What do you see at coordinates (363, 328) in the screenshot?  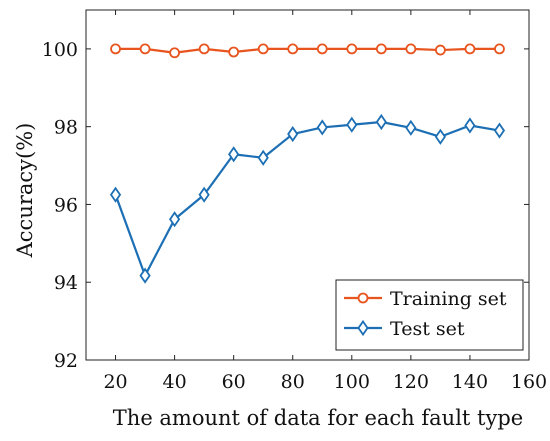 I see `legend-test-set-marker` at bounding box center [363, 328].